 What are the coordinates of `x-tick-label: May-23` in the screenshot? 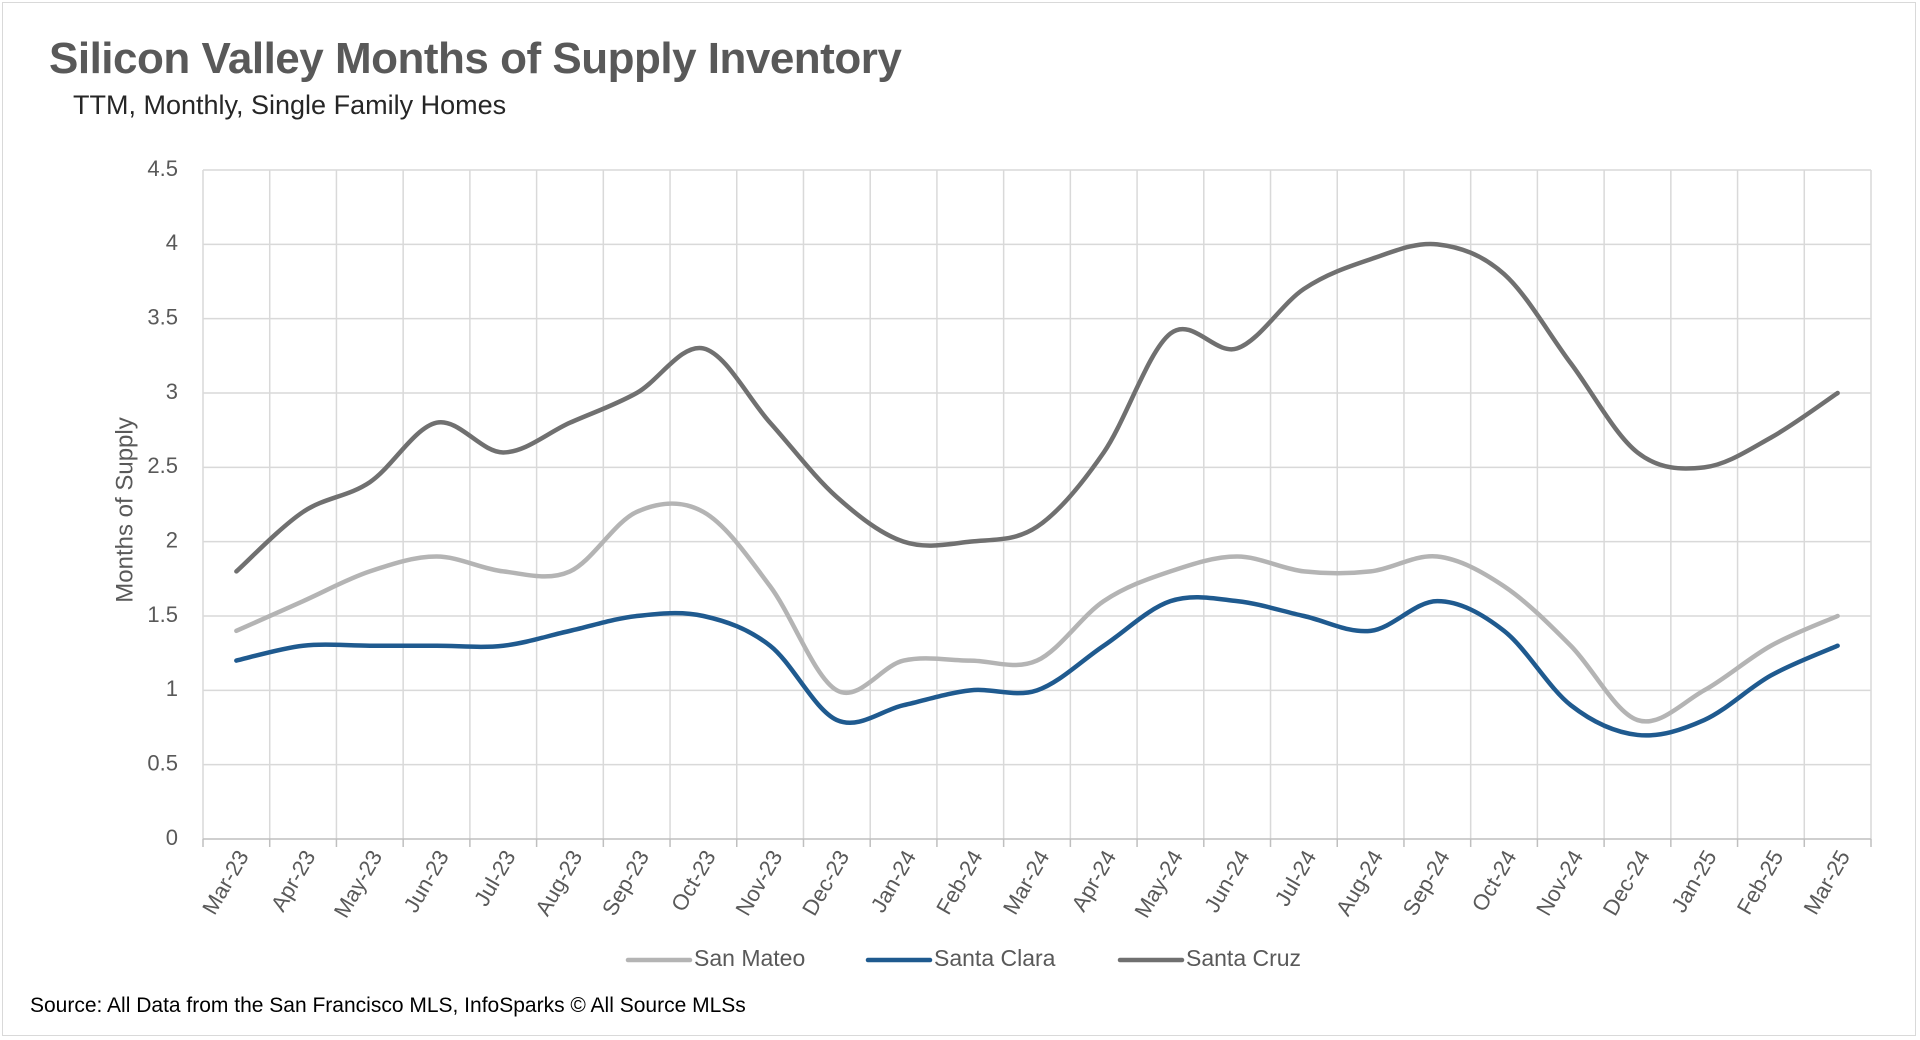 It's located at (358, 884).